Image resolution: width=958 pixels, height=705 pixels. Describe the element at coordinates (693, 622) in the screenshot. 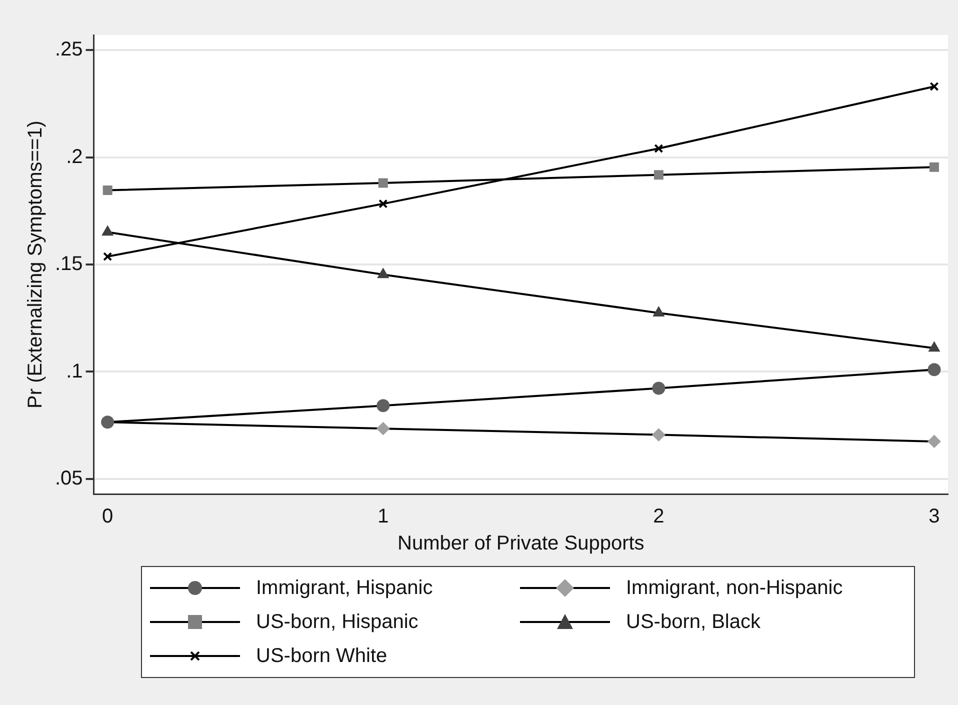

I see `legend-label: US-born, Black` at that location.